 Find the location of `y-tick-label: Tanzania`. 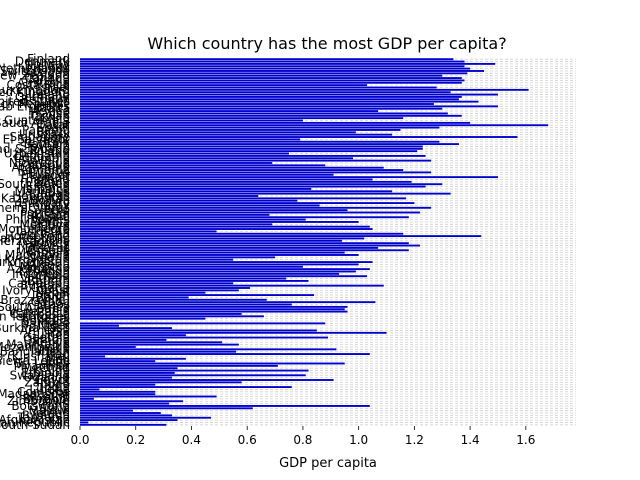

y-tick-label: Tanzania is located at coordinates (43, 418).